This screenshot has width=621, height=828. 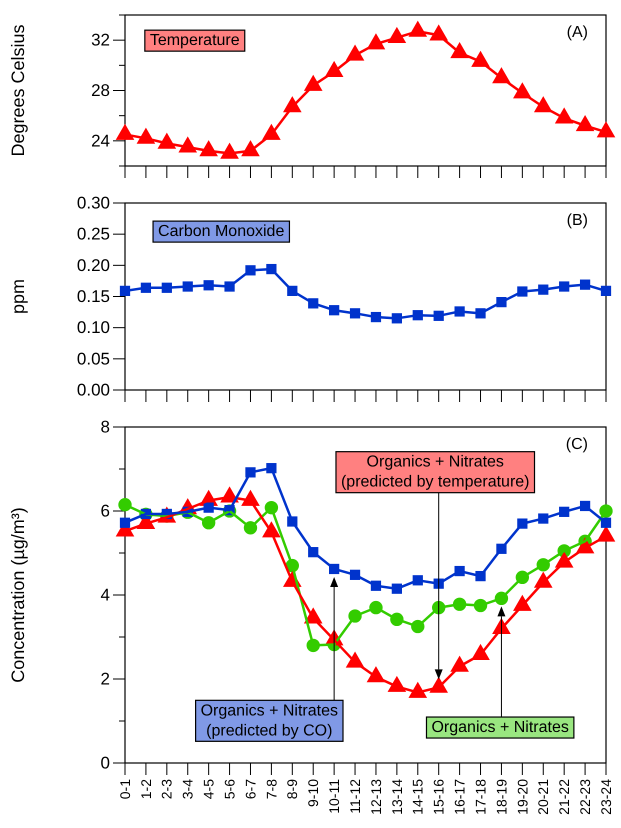 I want to click on x-tick-label: 15-16, so click(x=438, y=796).